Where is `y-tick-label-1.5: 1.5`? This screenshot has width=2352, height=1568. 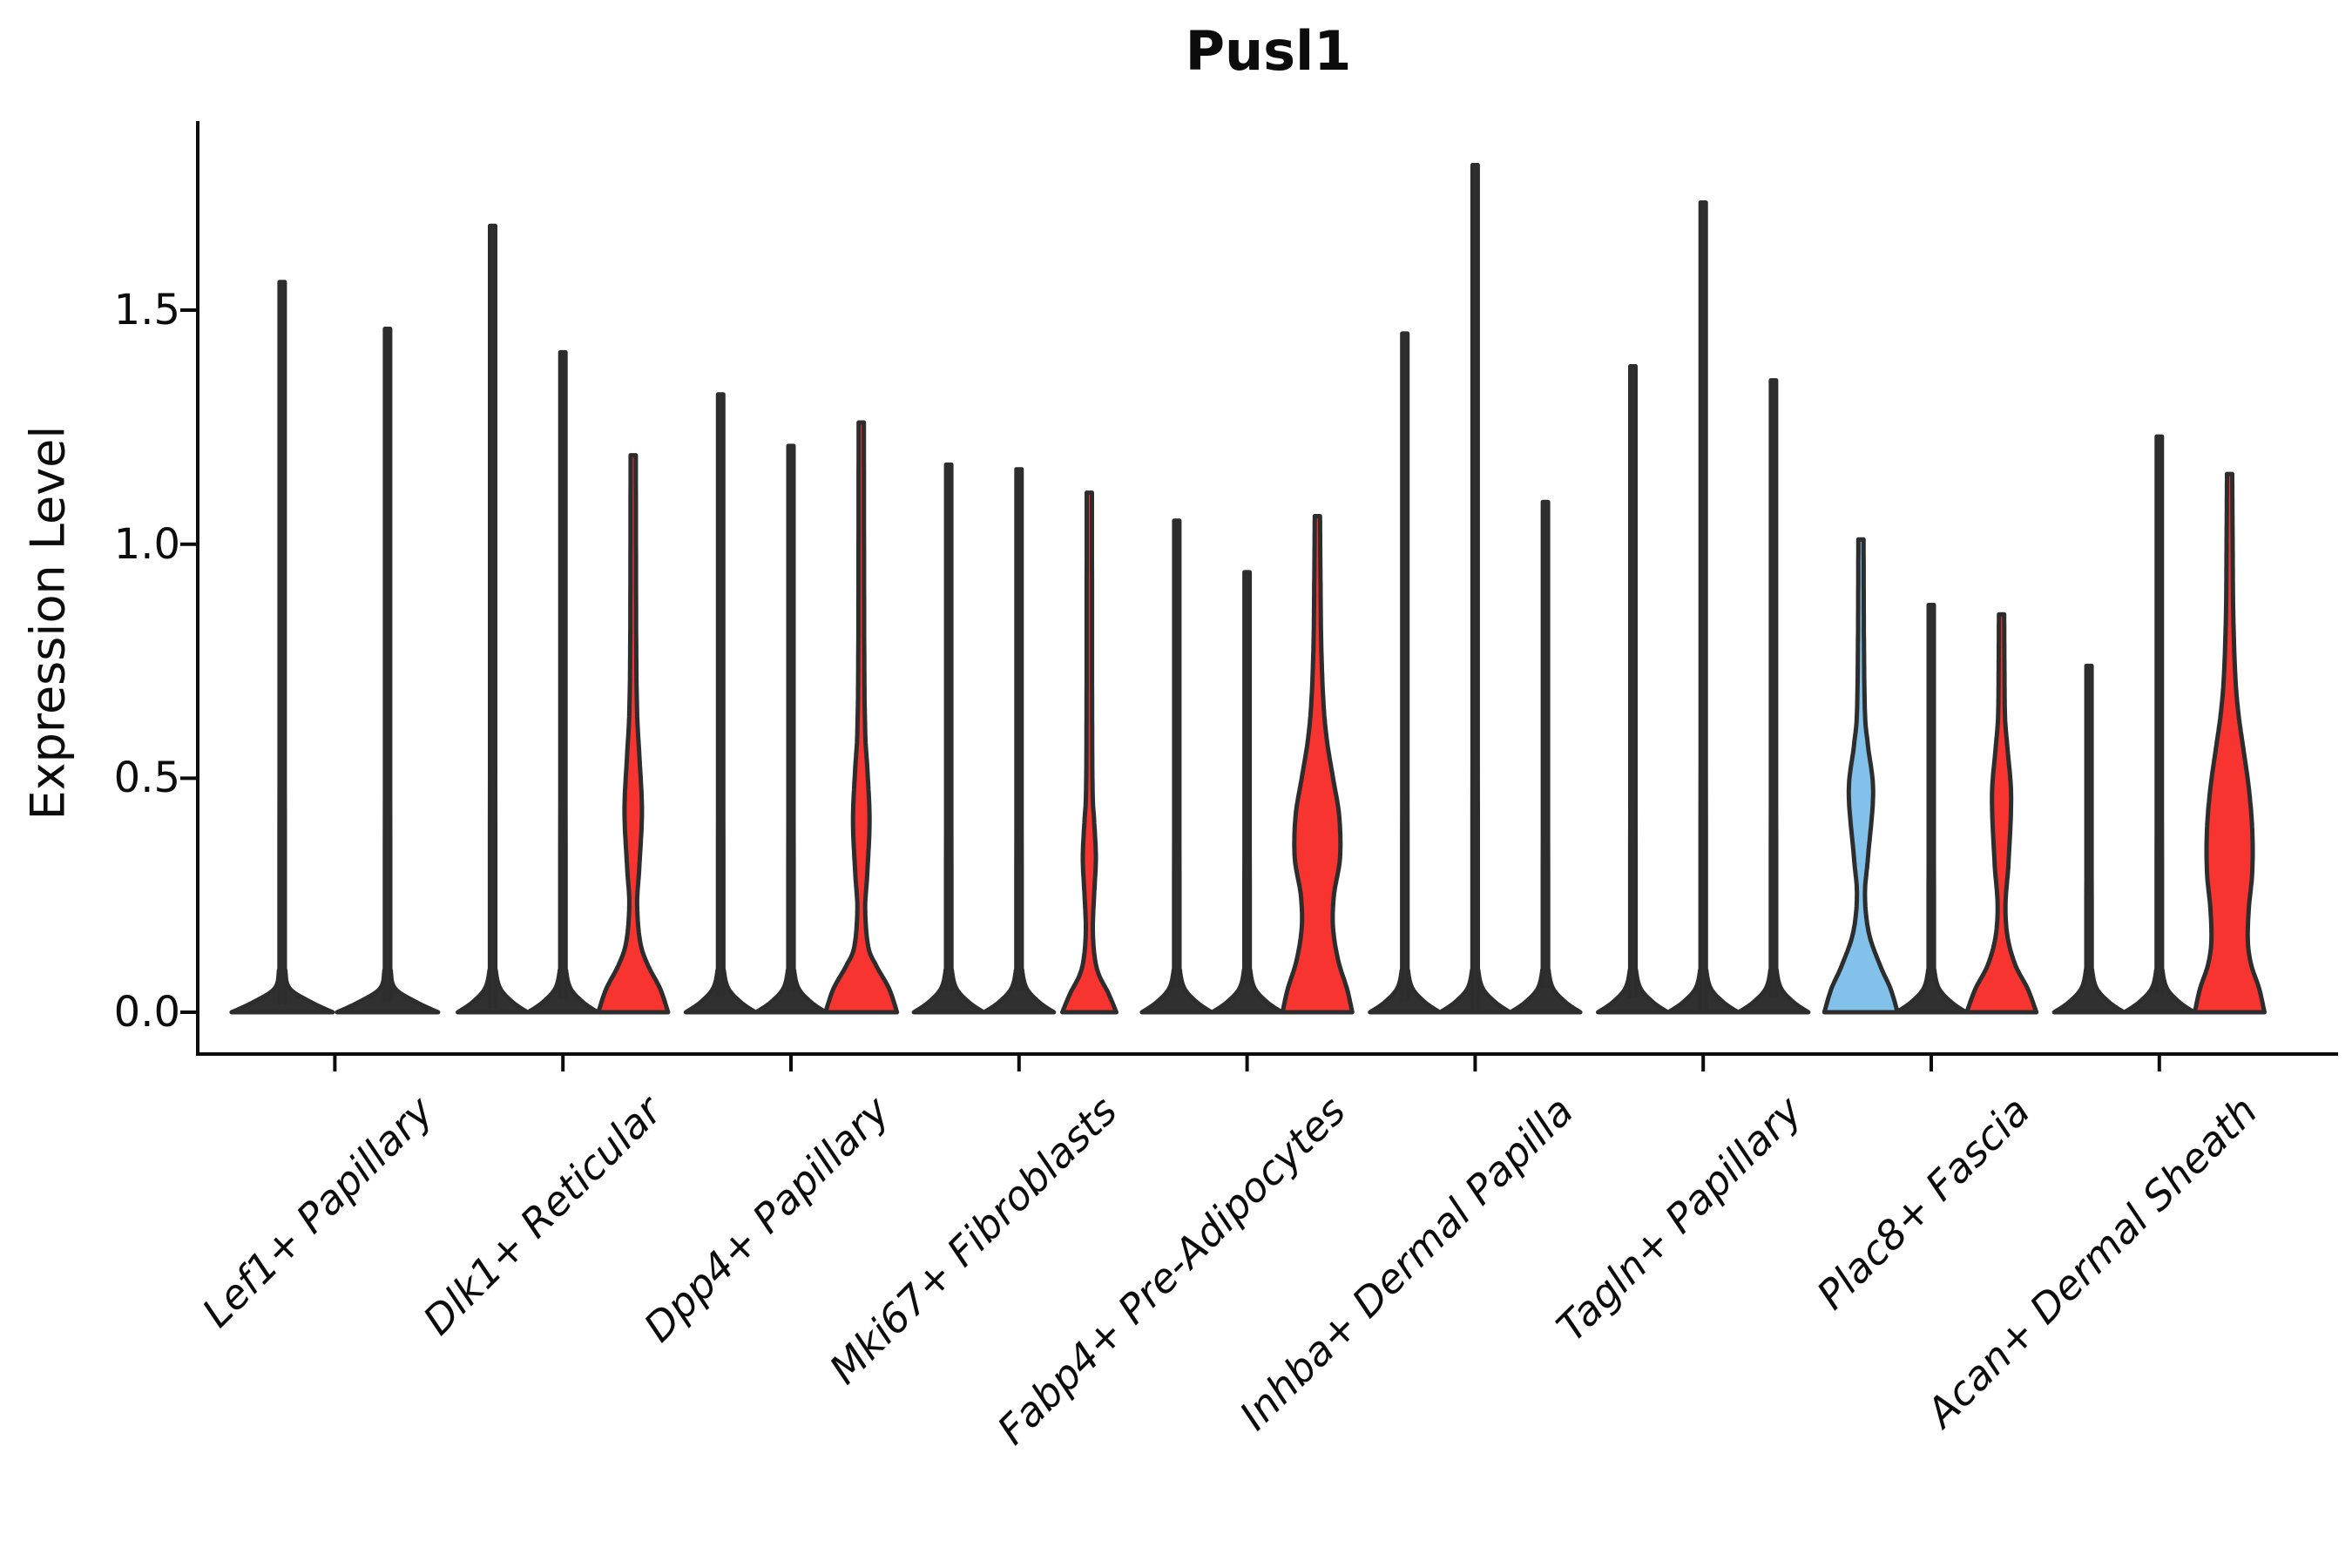 y-tick-label-1.5: 1.5 is located at coordinates (146, 310).